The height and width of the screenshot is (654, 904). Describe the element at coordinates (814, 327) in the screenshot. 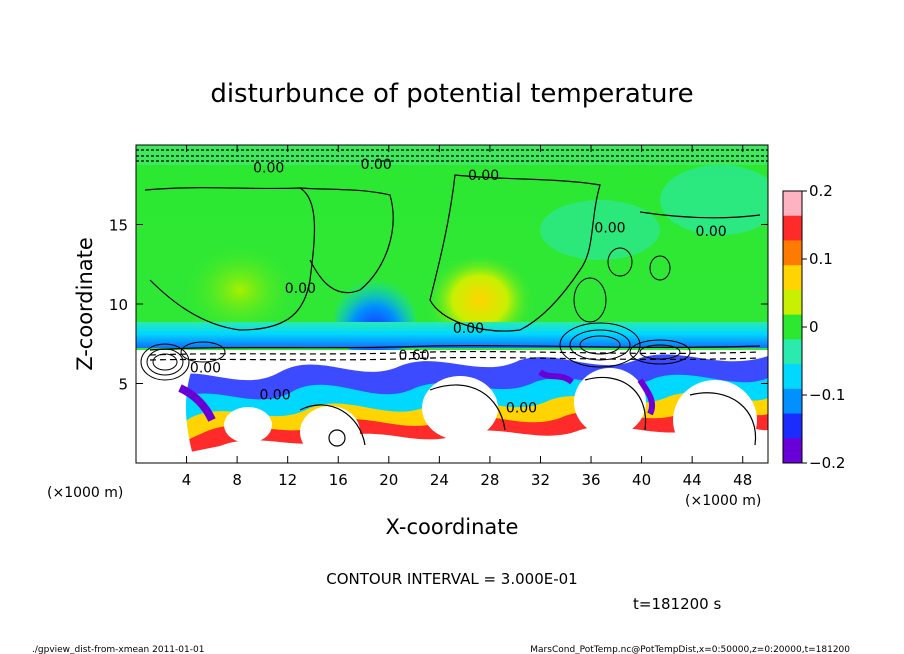

I see `colorbar-tick-label: 0` at that location.